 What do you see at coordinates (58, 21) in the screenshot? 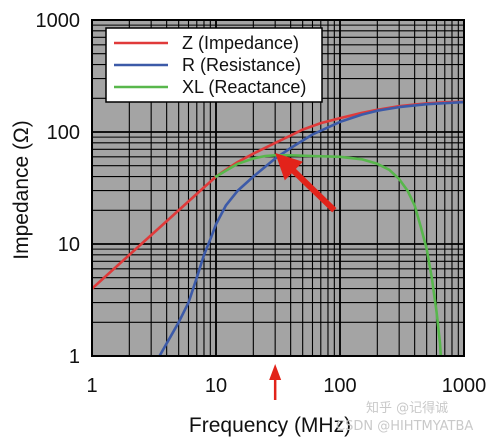
I see `y-tick-label: 1000` at bounding box center [58, 21].